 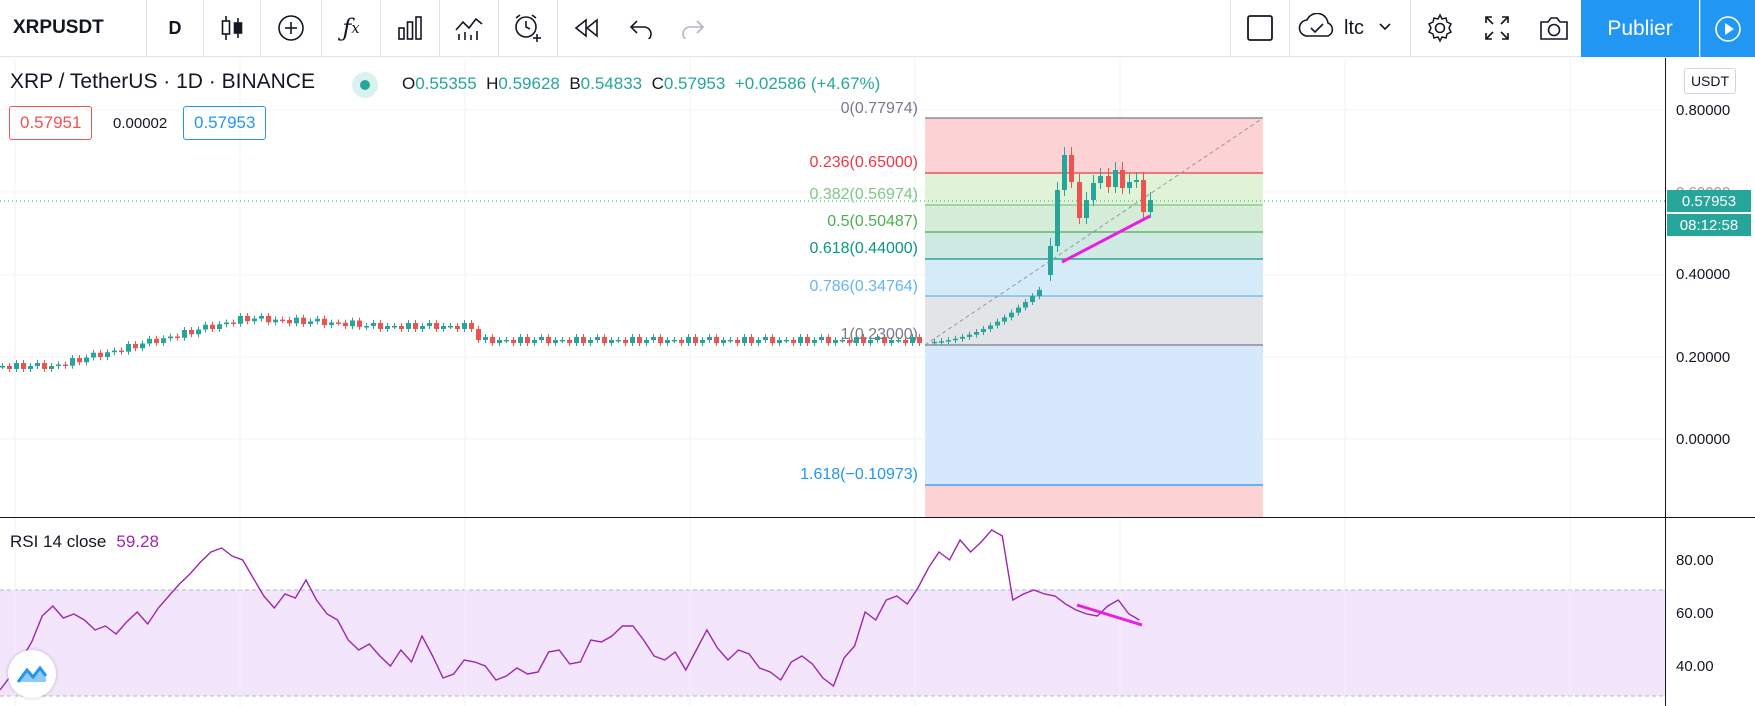 I want to click on rsi-tick: 40.00, so click(x=1695, y=666).